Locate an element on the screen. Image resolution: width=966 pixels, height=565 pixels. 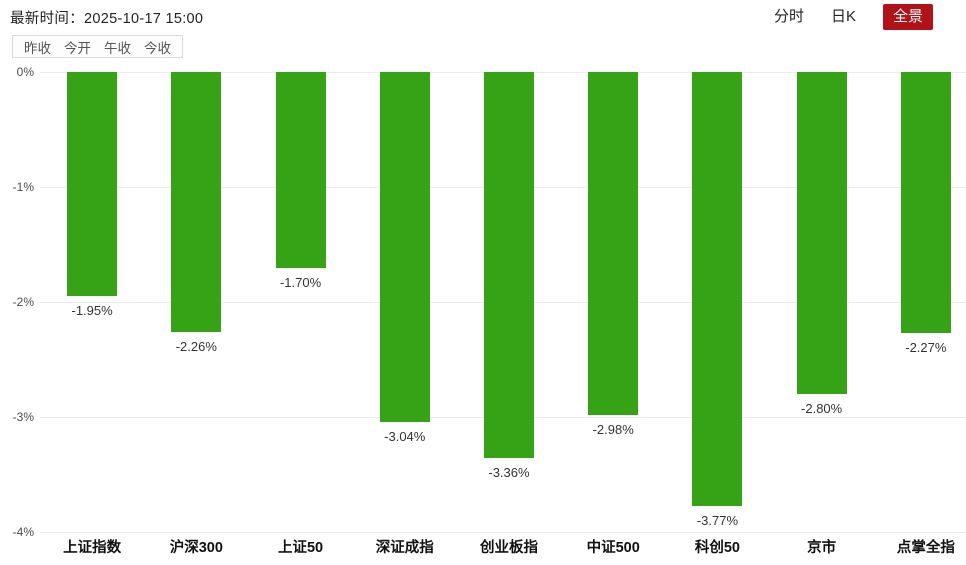
bar-cell: -2.26% is located at coordinates (196, 302).